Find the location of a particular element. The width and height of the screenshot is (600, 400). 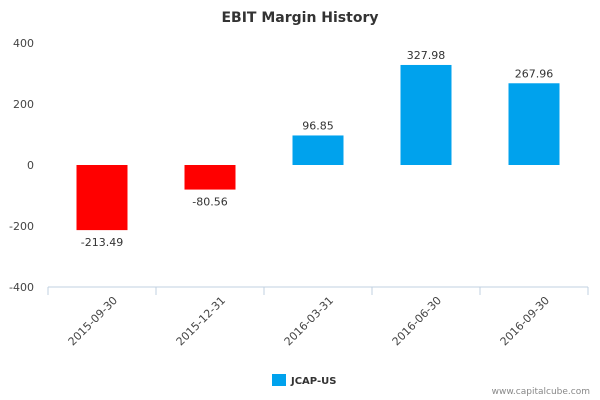

legend-swatch is located at coordinates (279, 380).